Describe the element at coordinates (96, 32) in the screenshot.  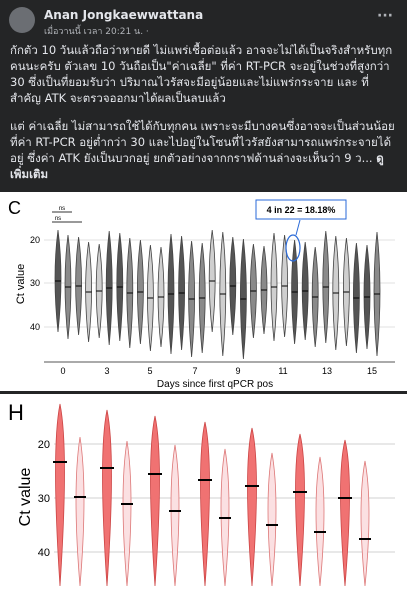
I see `timestamp: เมื่อวานนี้ เวลา 20:21 น. ·` at that location.